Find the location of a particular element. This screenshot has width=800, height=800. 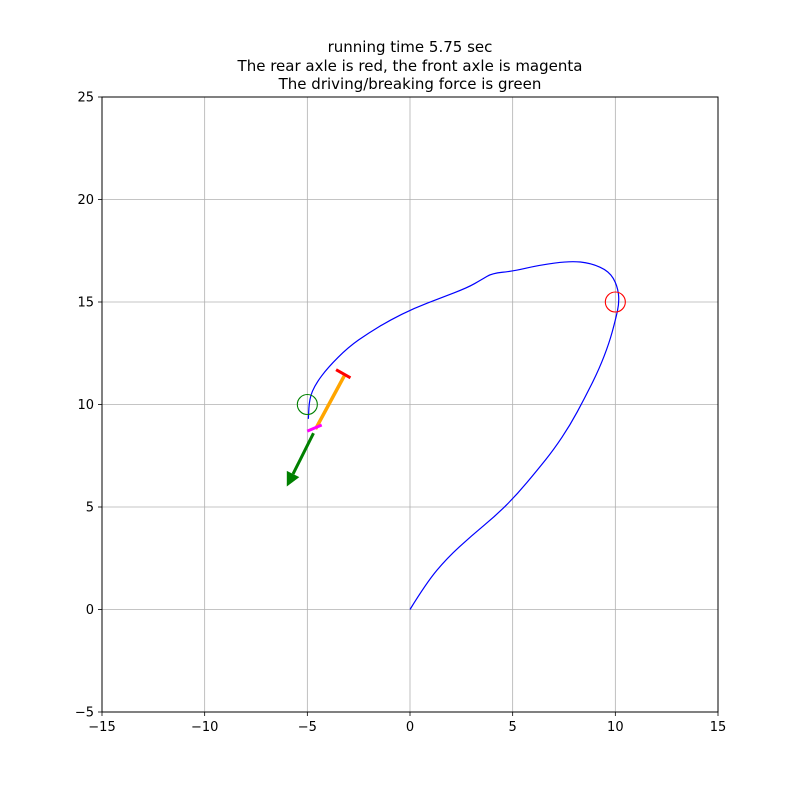

force-arrow-head is located at coordinates (293, 478).